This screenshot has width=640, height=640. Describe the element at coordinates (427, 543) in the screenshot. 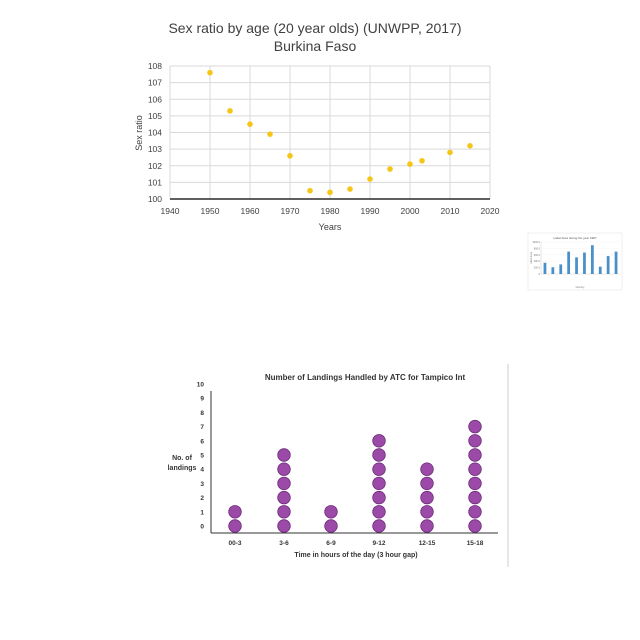

I see `x-tick-label: 12-15` at that location.